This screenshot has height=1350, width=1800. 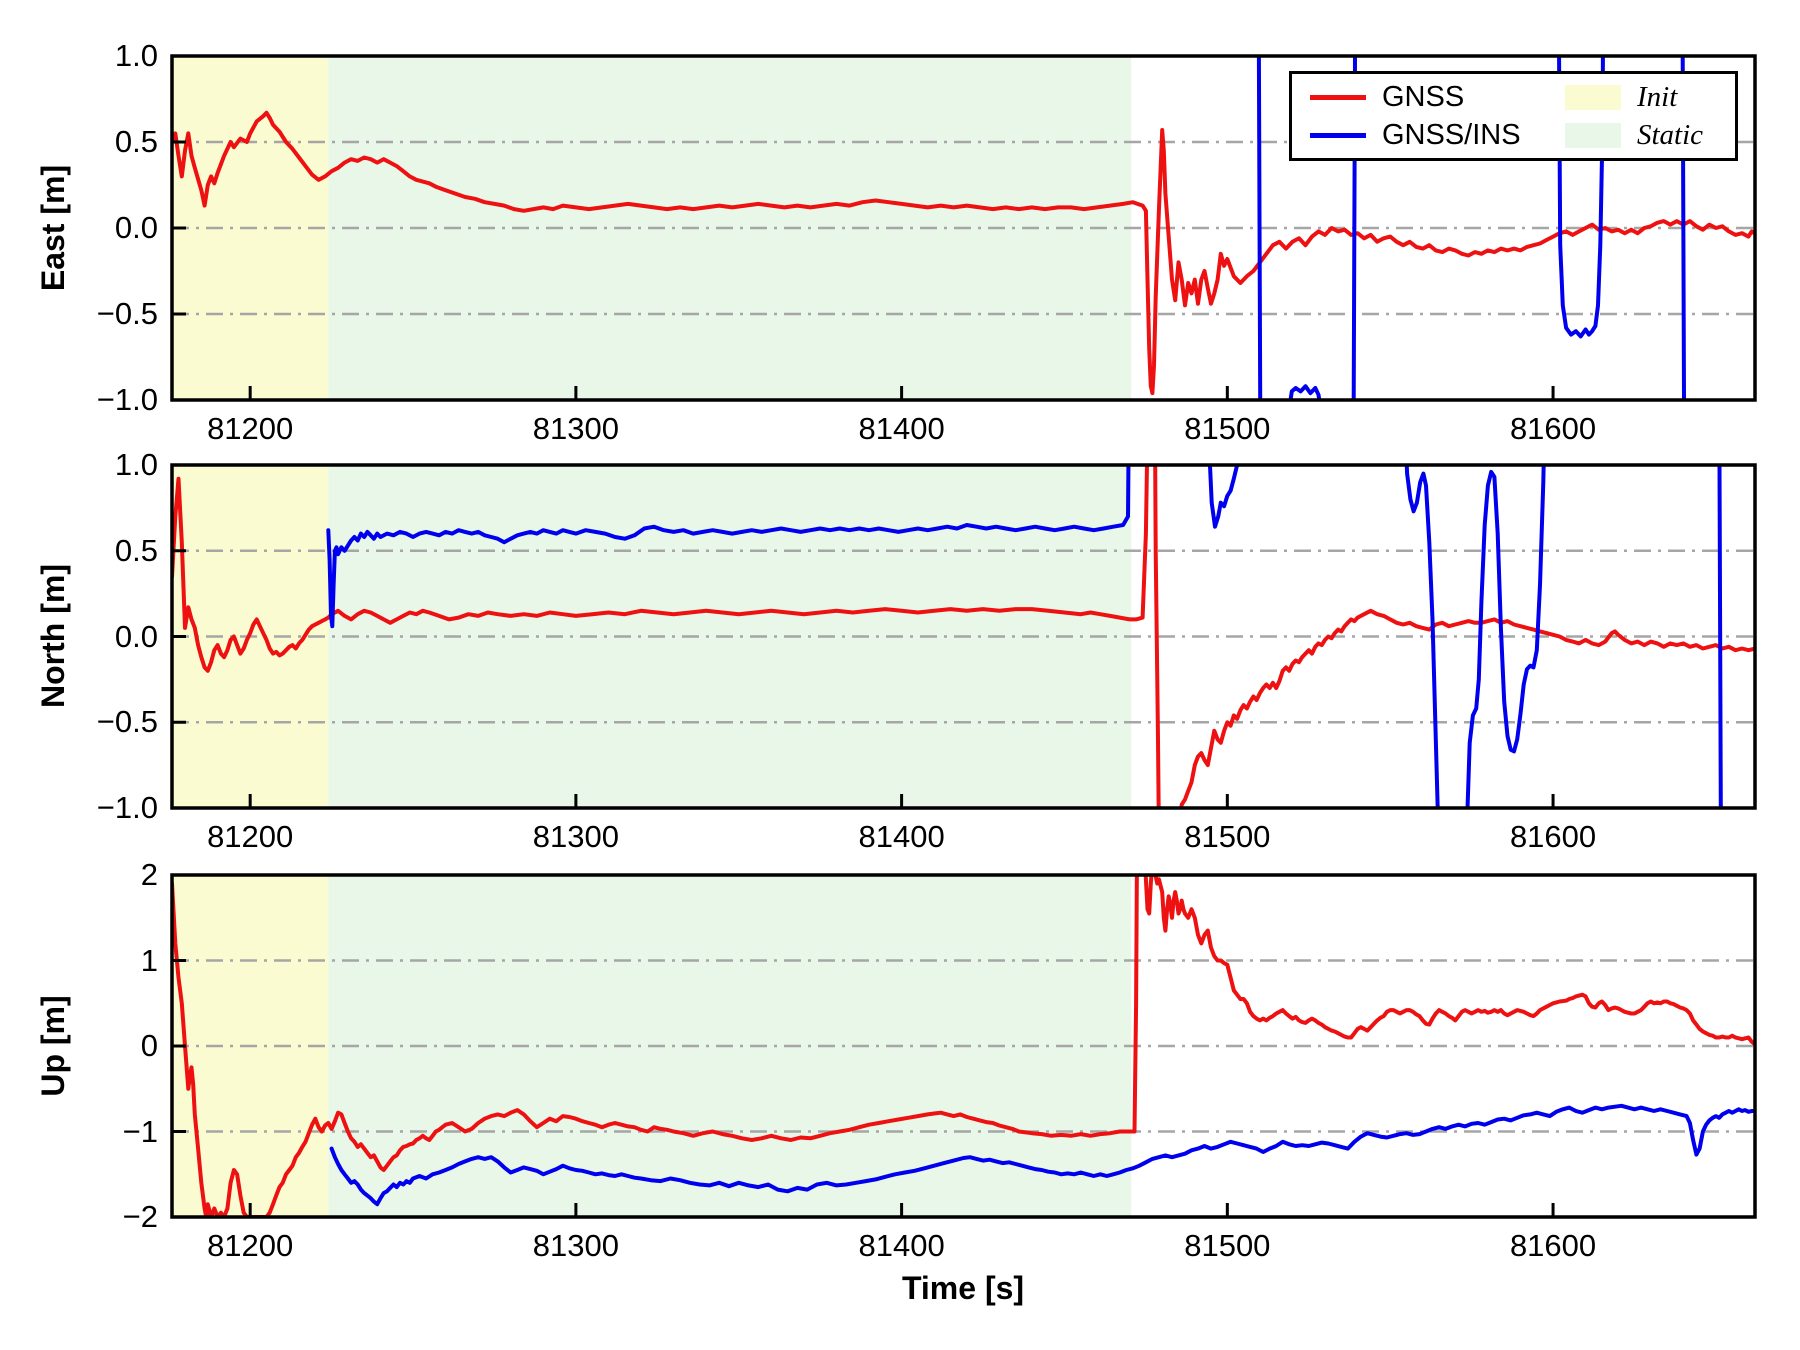 I want to click on legend: GNSS GNSS/INS Init Static, so click(x=1513, y=116).